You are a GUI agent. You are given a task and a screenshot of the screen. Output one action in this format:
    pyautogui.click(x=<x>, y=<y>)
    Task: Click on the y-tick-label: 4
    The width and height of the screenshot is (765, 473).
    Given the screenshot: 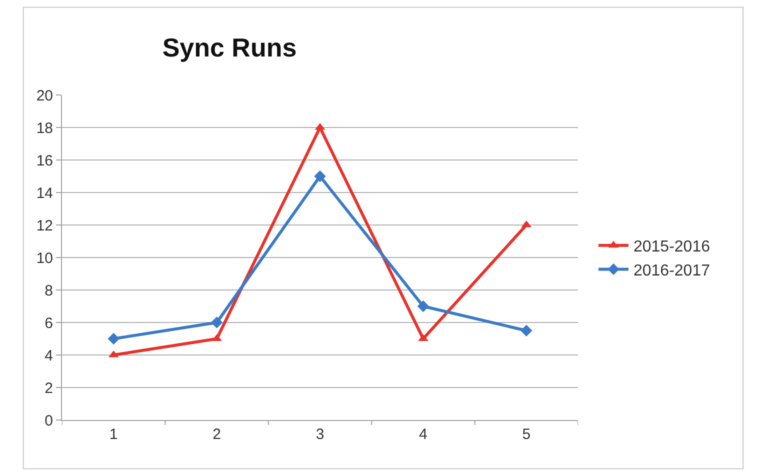 What is the action you would take?
    pyautogui.click(x=48, y=355)
    